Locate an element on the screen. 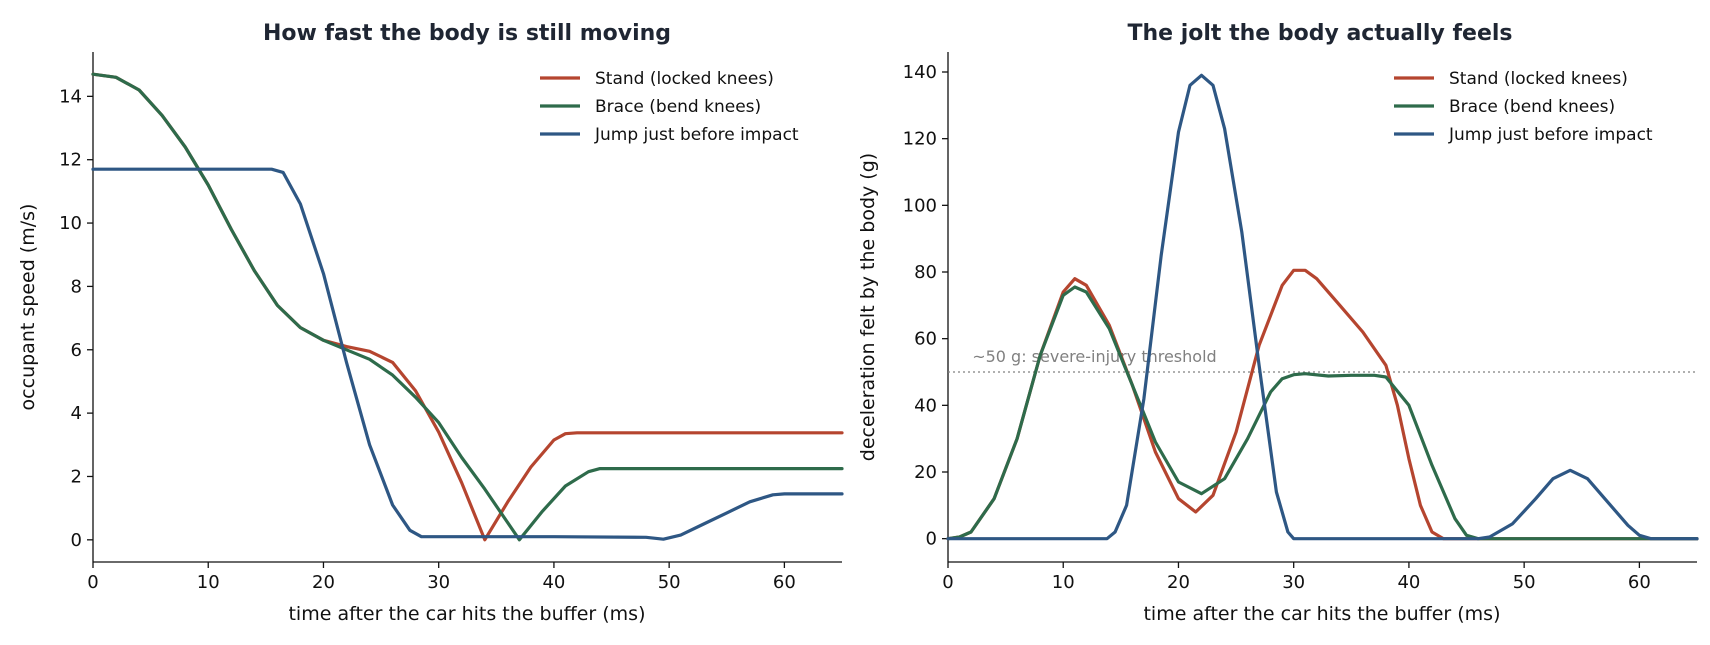 The width and height of the screenshot is (1710, 645). y-tick-label: 60 is located at coordinates (925, 339).